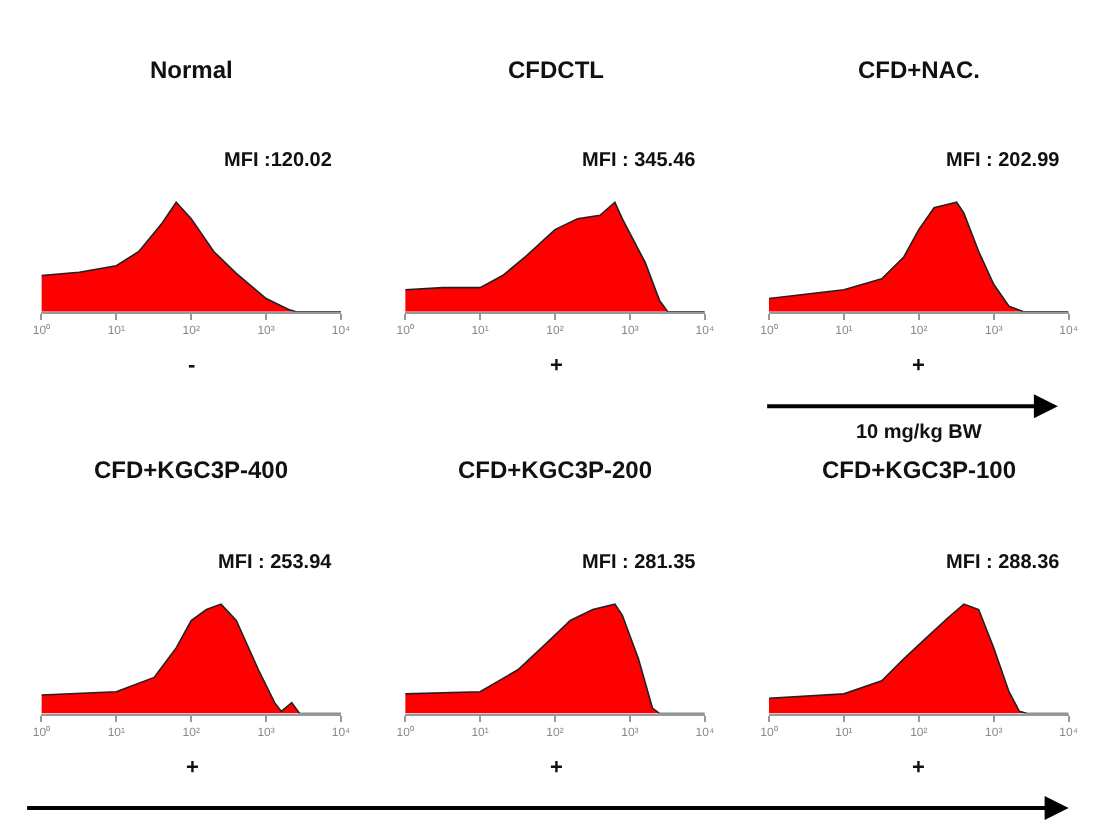  I want to click on chart-title: CFD+KGC3P-200, so click(555, 470).